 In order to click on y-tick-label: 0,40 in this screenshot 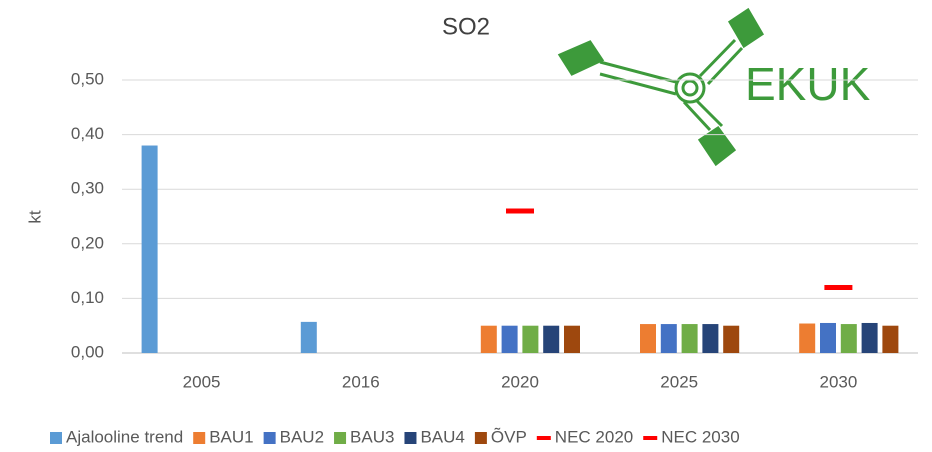, I will do `click(87, 133)`.